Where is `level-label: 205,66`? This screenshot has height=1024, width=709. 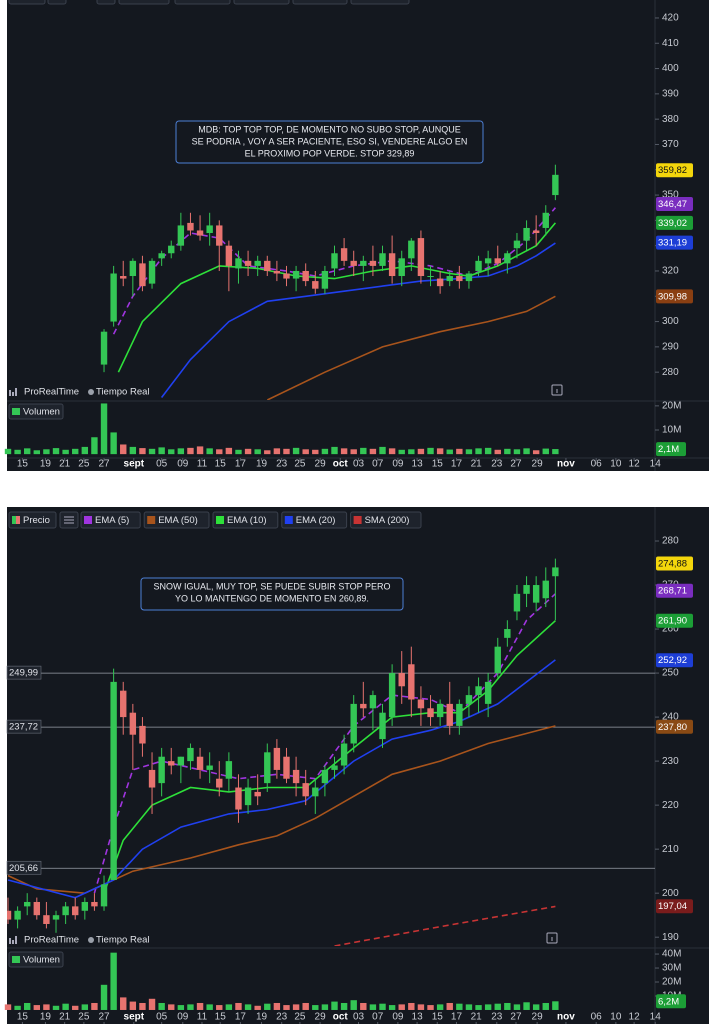 level-label: 205,66 is located at coordinates (23, 868).